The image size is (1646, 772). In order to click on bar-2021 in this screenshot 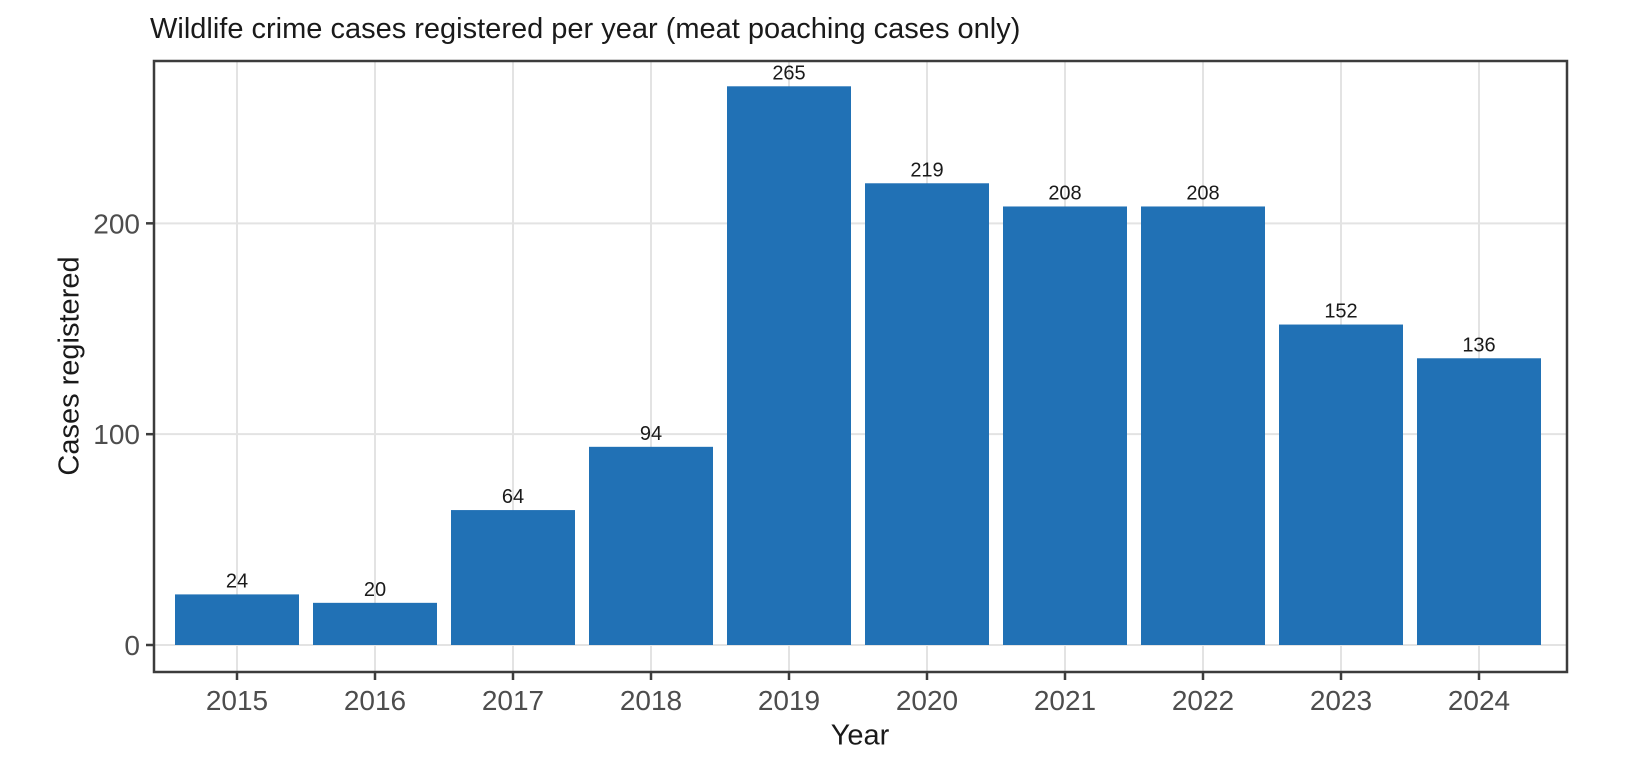, I will do `click(1065, 425)`.